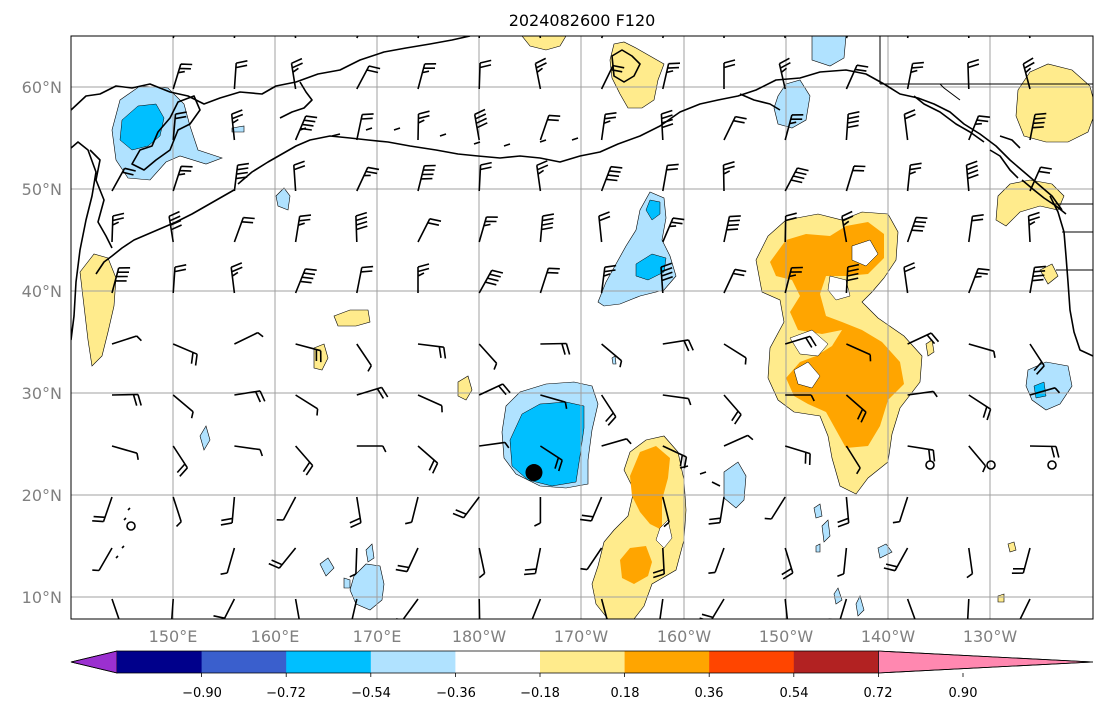 This screenshot has width=1105, height=712. What do you see at coordinates (377, 636) in the screenshot?
I see `lon-label: 170°E` at bounding box center [377, 636].